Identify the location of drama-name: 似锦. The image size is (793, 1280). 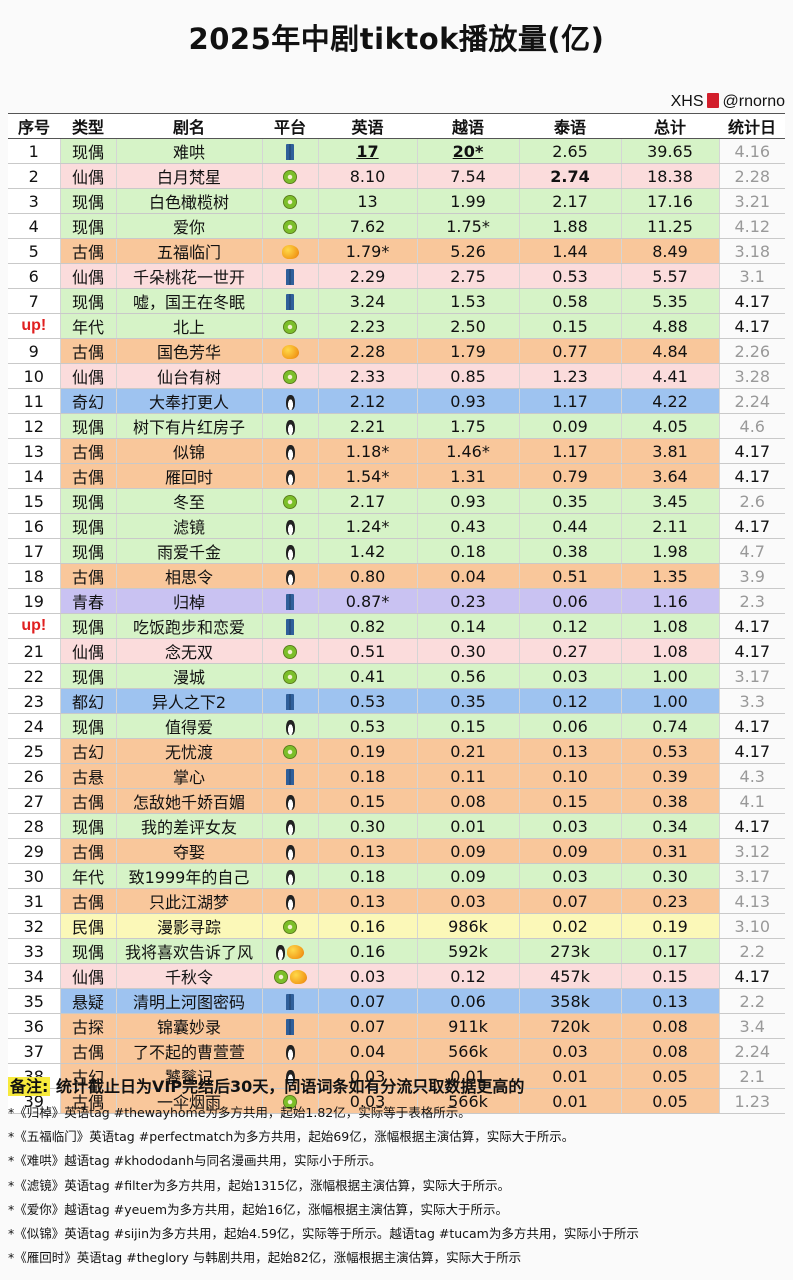
(188, 451).